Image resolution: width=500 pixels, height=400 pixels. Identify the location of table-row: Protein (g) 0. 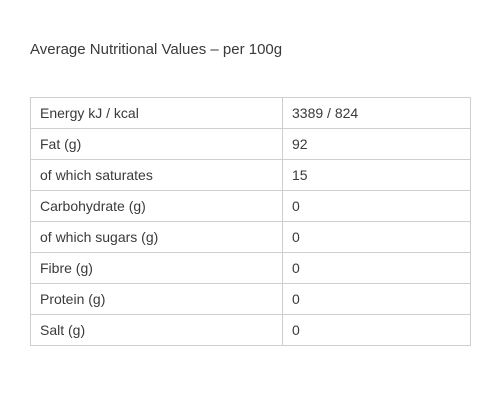
(250, 299).